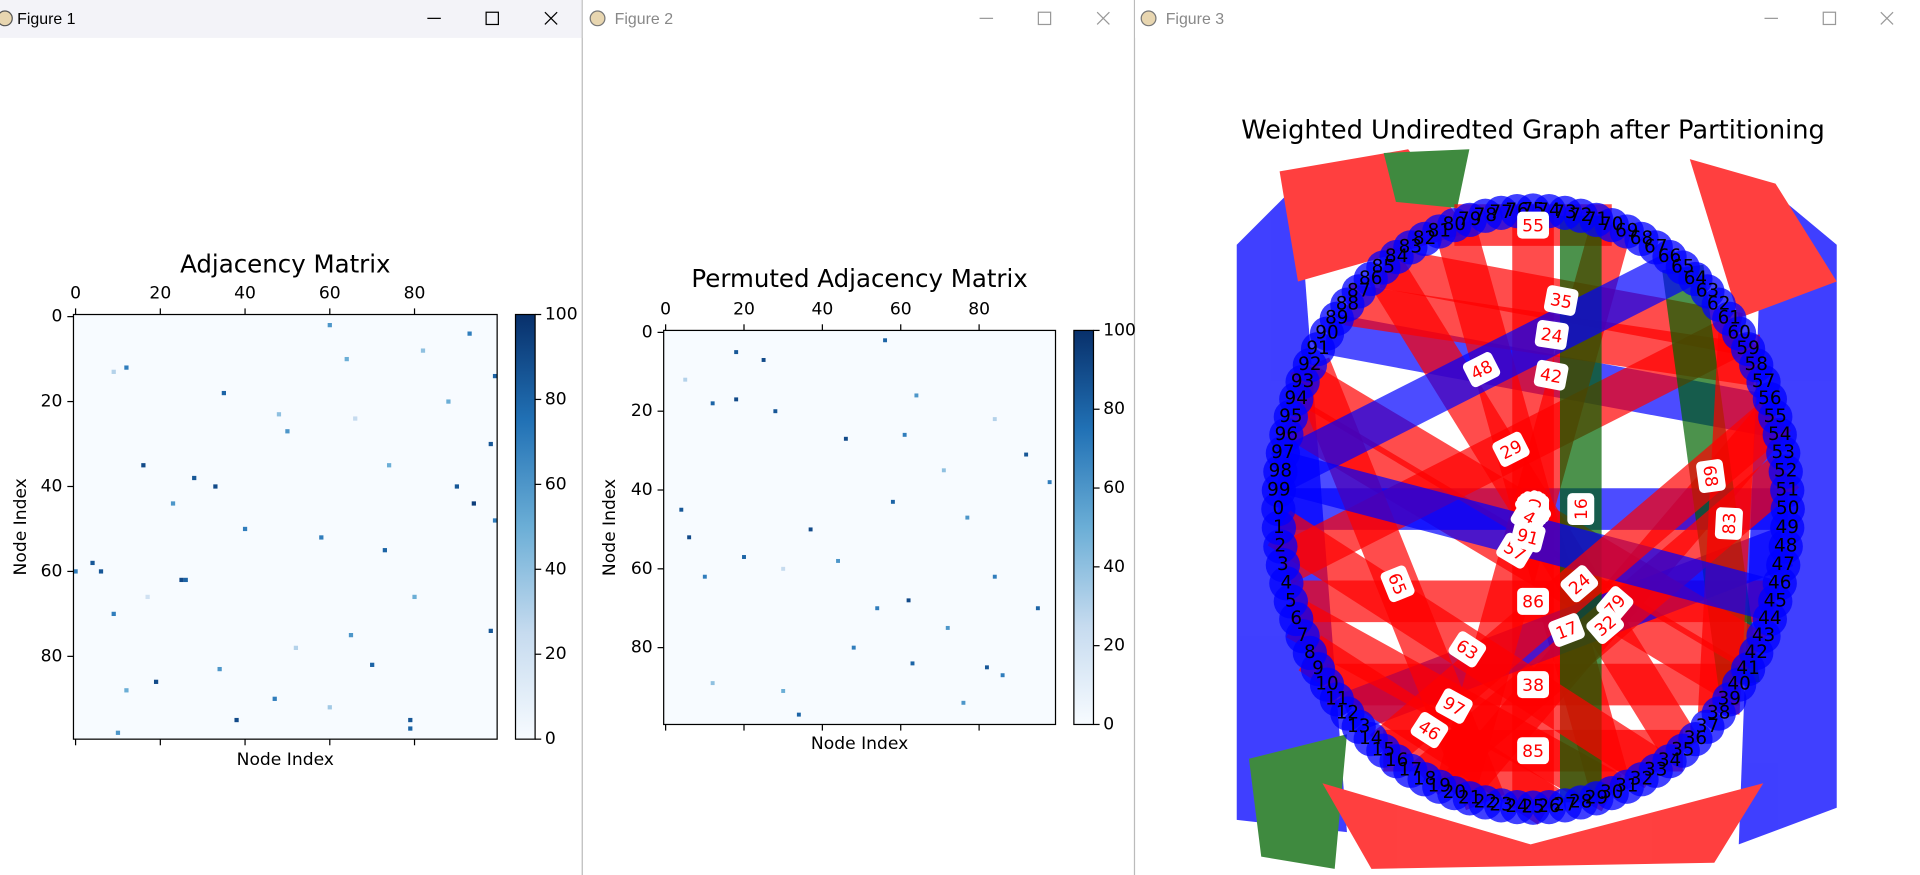 This screenshot has height=875, width=1920. I want to click on node-label: 50, so click(1787, 508).